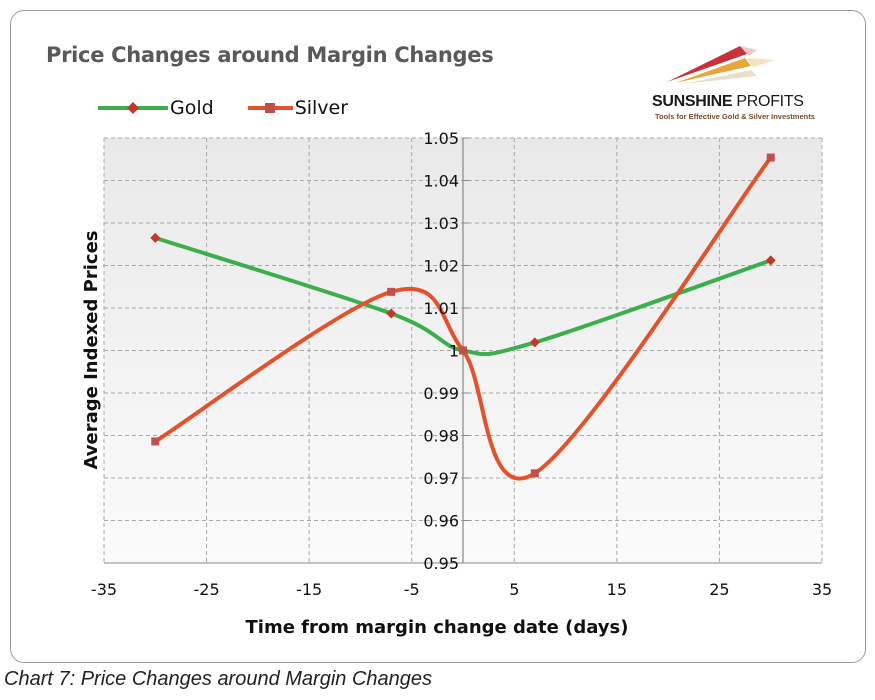  I want to click on y-tick-label: 0.95, so click(441, 563).